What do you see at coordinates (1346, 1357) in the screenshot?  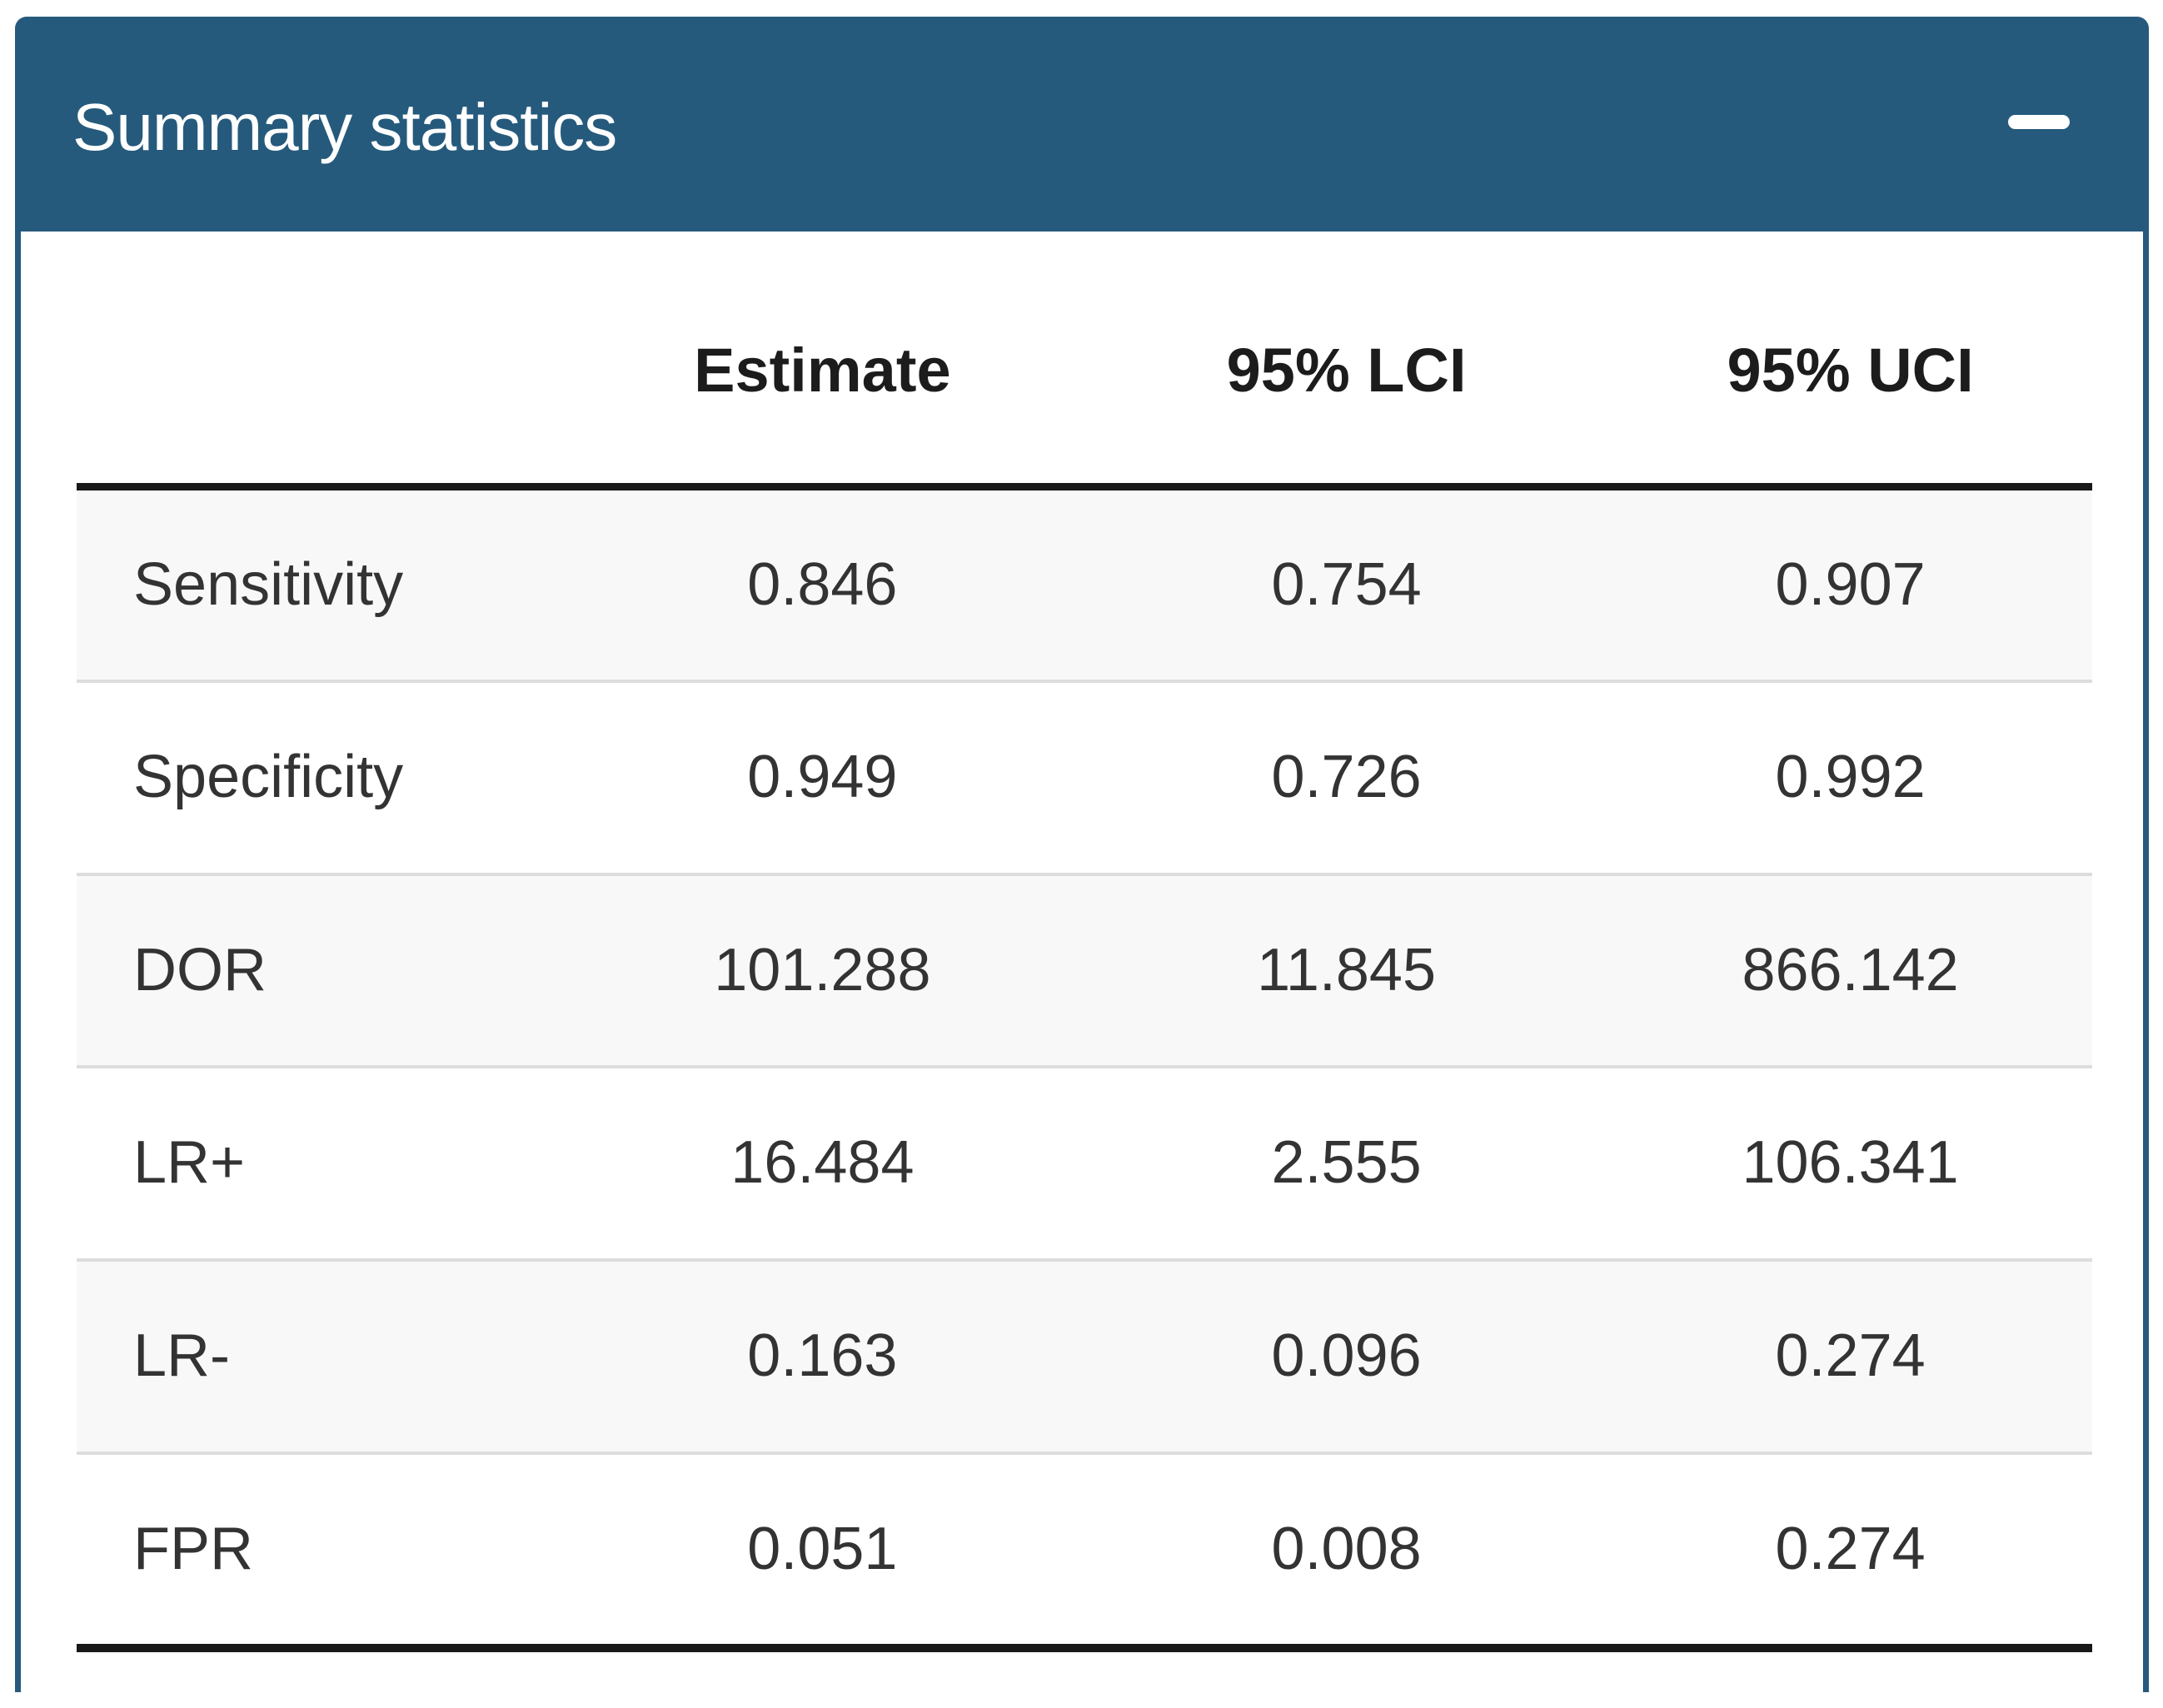 I see `cell-lci: 0.096` at bounding box center [1346, 1357].